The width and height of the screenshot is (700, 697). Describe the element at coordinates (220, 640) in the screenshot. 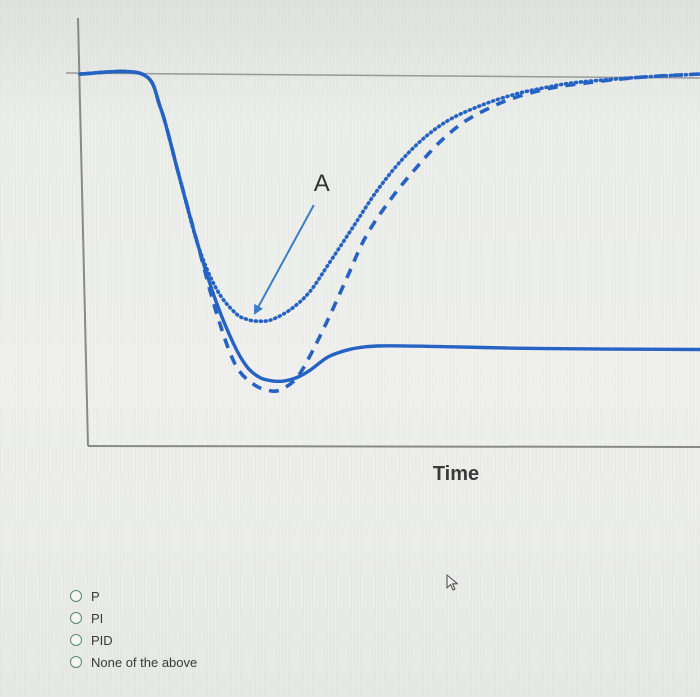

I see `option-pid: PID` at that location.